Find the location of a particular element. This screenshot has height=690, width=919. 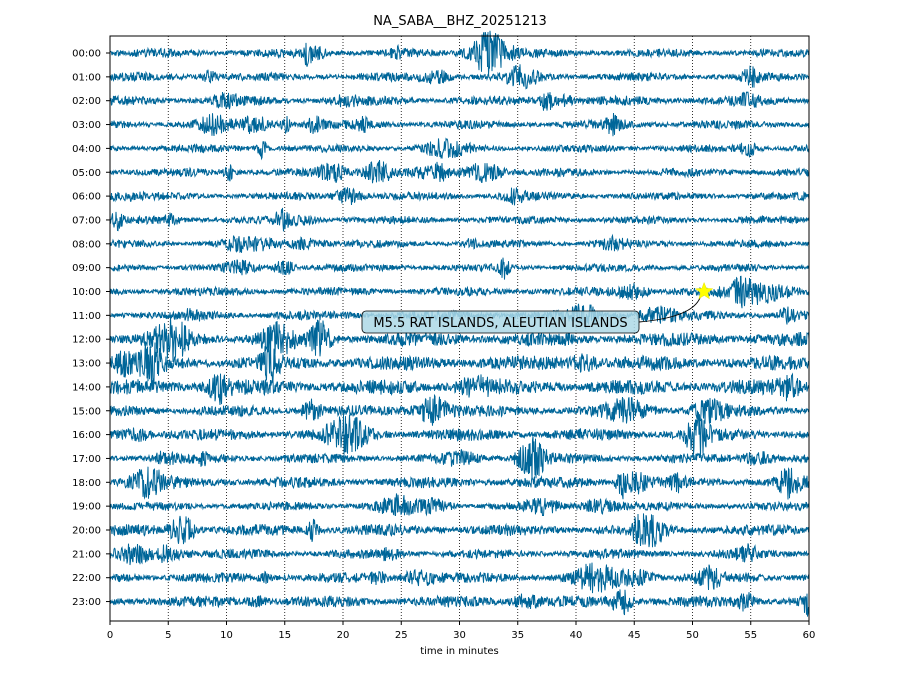

x-tick-label: 10 is located at coordinates (226, 635).